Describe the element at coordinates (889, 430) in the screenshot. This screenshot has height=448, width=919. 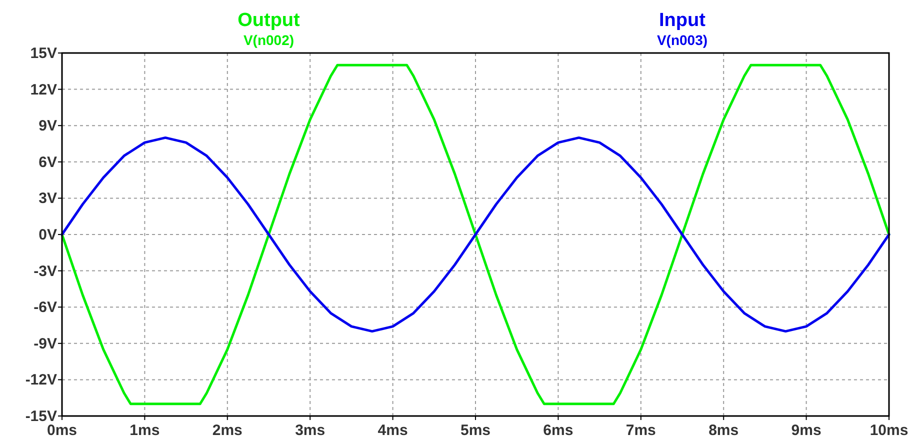
I see `x-tick-label: 10ms` at that location.